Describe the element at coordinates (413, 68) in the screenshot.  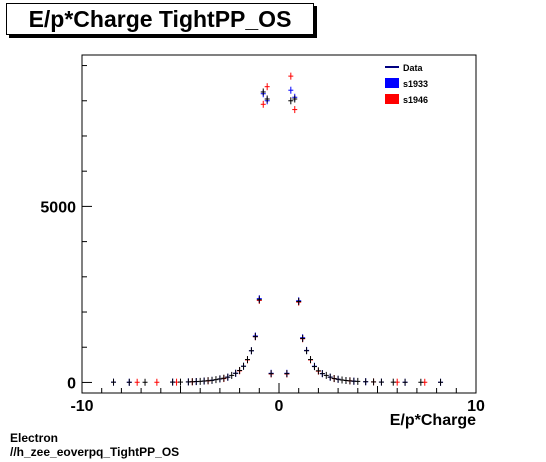
I see `legend-label: Data` at that location.